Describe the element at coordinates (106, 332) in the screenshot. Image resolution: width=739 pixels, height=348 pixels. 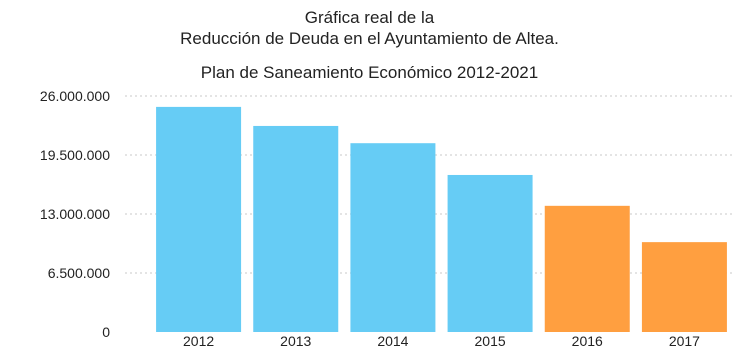
I see `y-tick-label: 0` at that location.